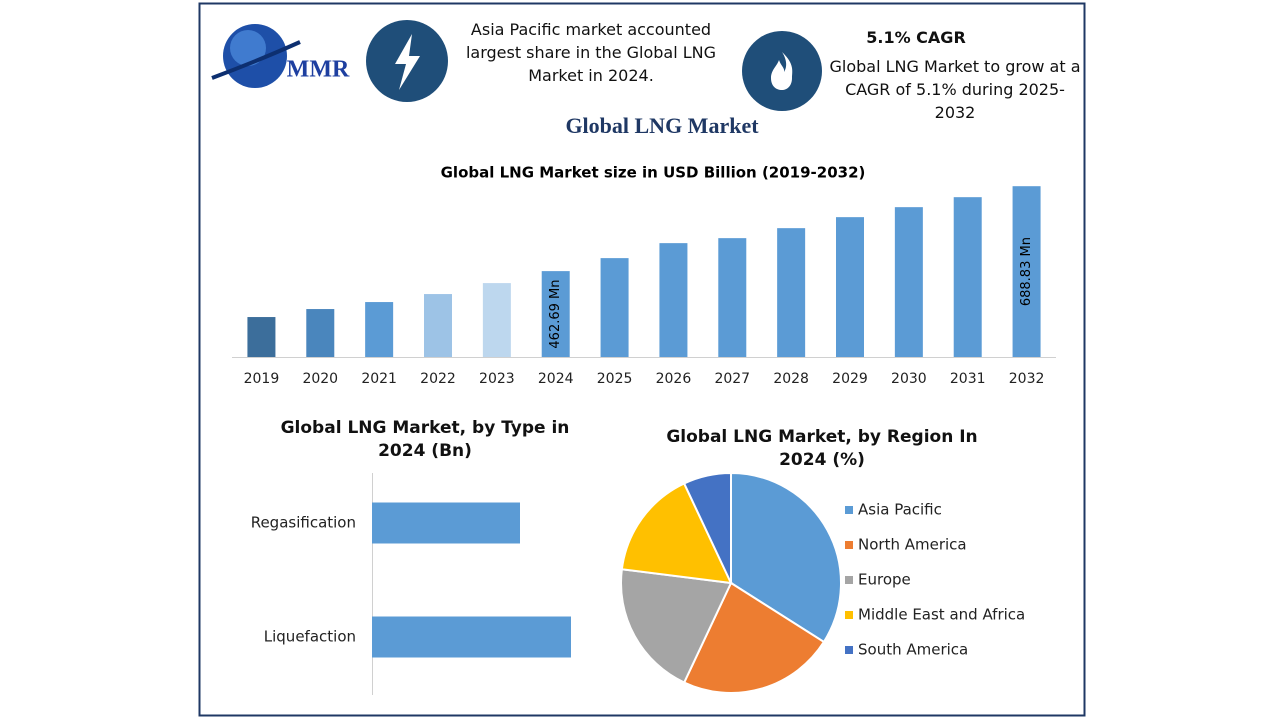  I want to click on x-tick-label: 2032, so click(1027, 379).